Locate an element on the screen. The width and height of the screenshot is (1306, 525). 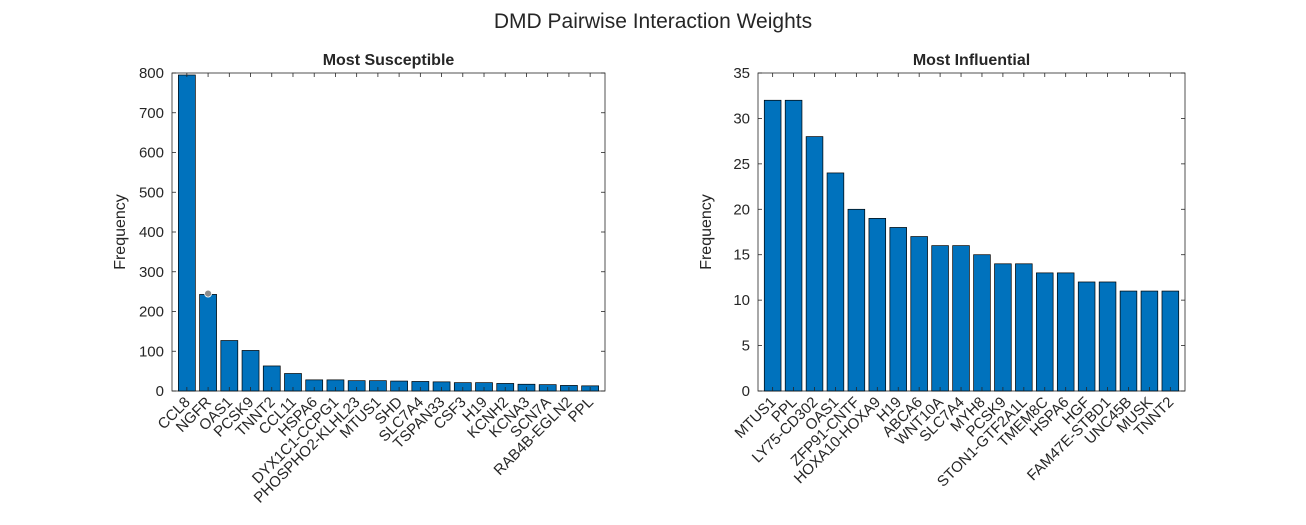
bar-ppl is located at coordinates (793, 245).